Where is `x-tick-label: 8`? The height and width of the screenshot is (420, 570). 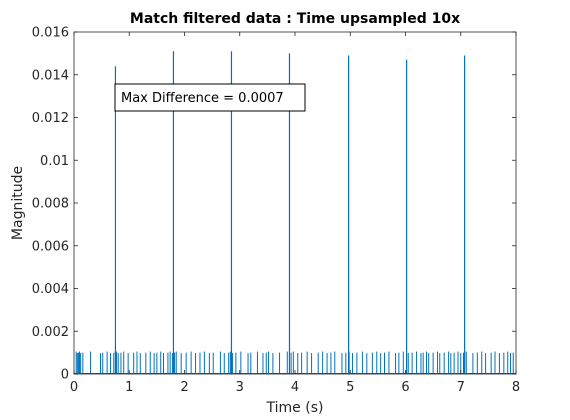 x-tick-label: 8 is located at coordinates (516, 387).